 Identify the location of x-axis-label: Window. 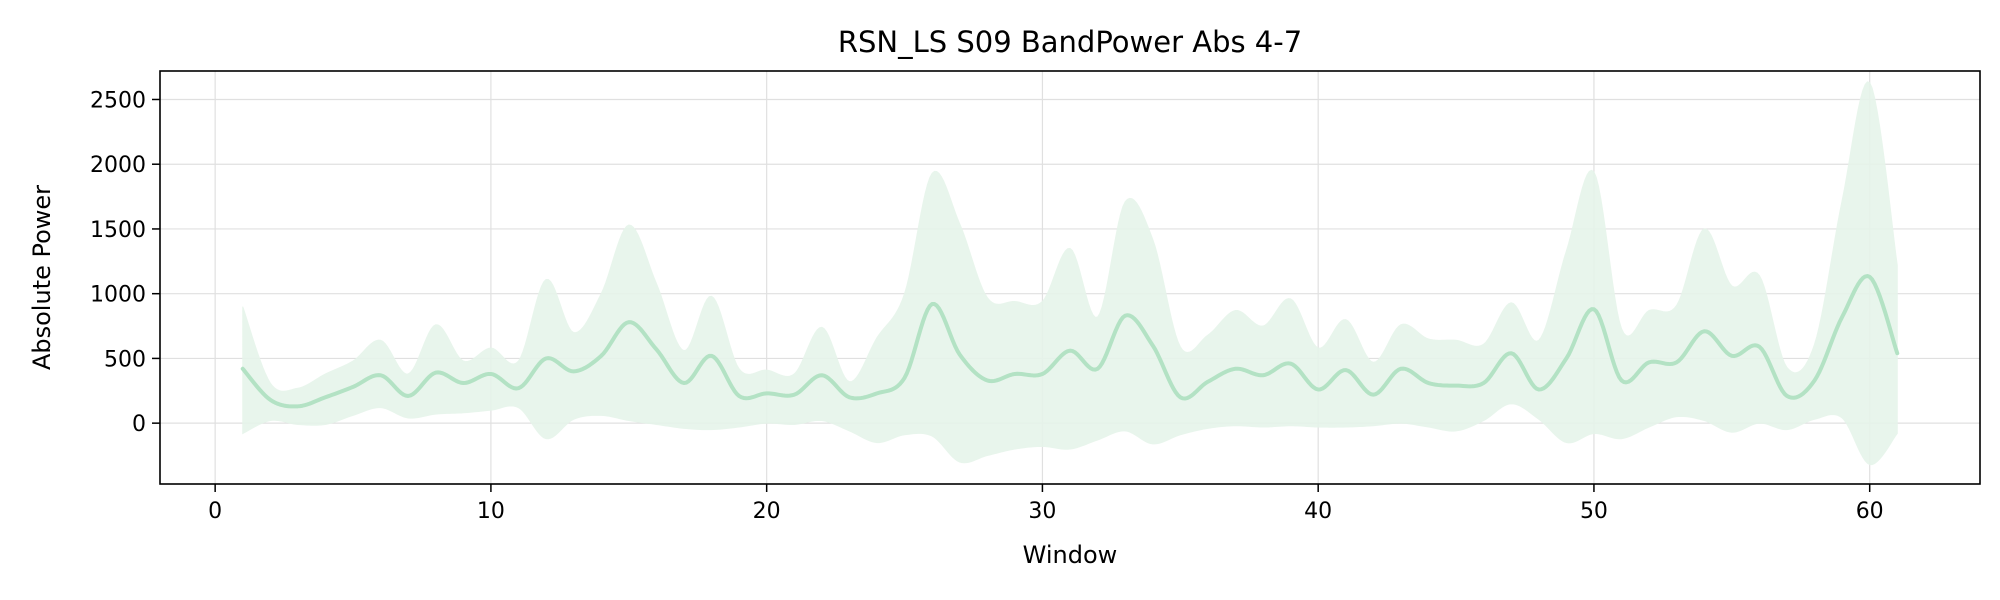
(1070, 555).